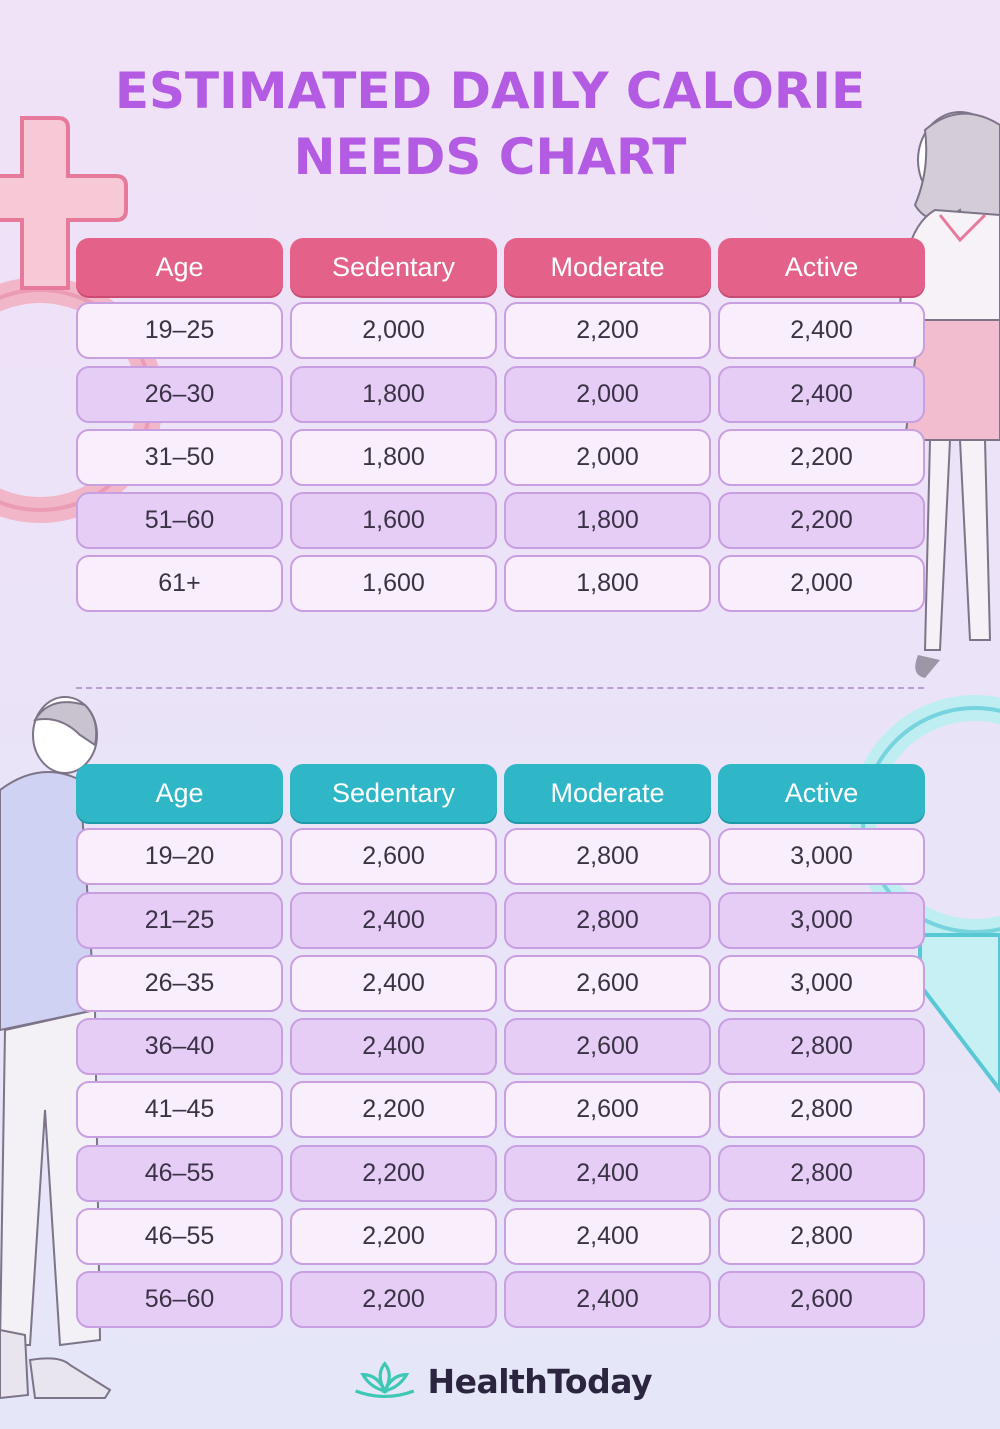  Describe the element at coordinates (179, 1110) in the screenshot. I see `table-cell: 41–45` at that location.